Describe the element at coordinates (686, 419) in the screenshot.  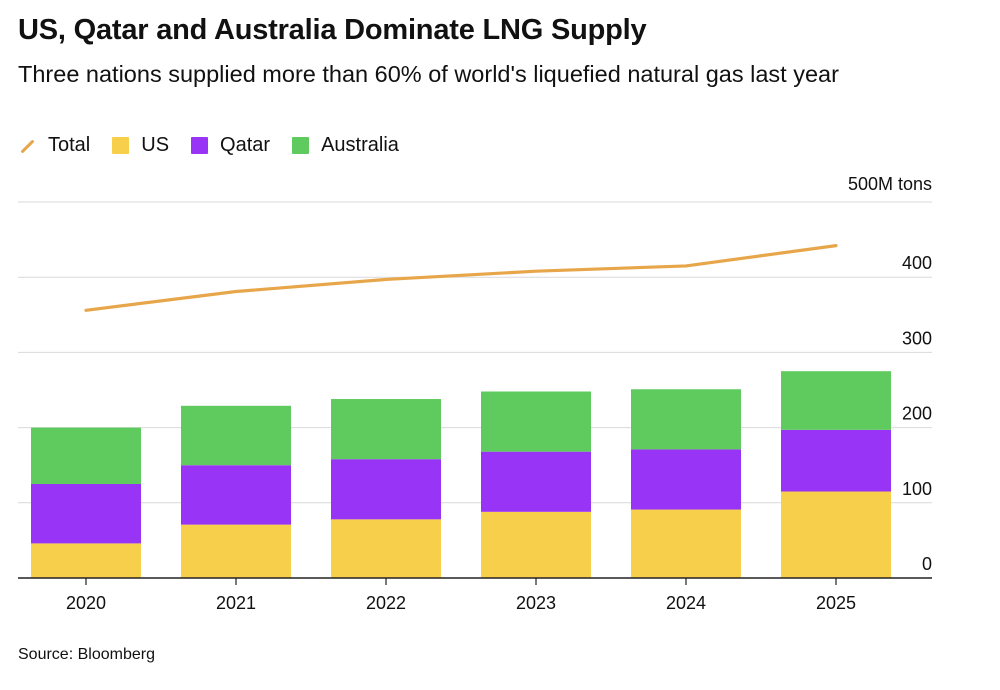
I see `bar-australia-2024` at that location.